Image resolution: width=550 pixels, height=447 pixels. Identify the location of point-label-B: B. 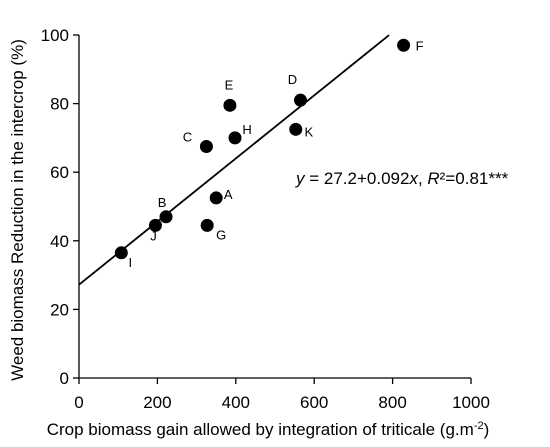
(162, 202).